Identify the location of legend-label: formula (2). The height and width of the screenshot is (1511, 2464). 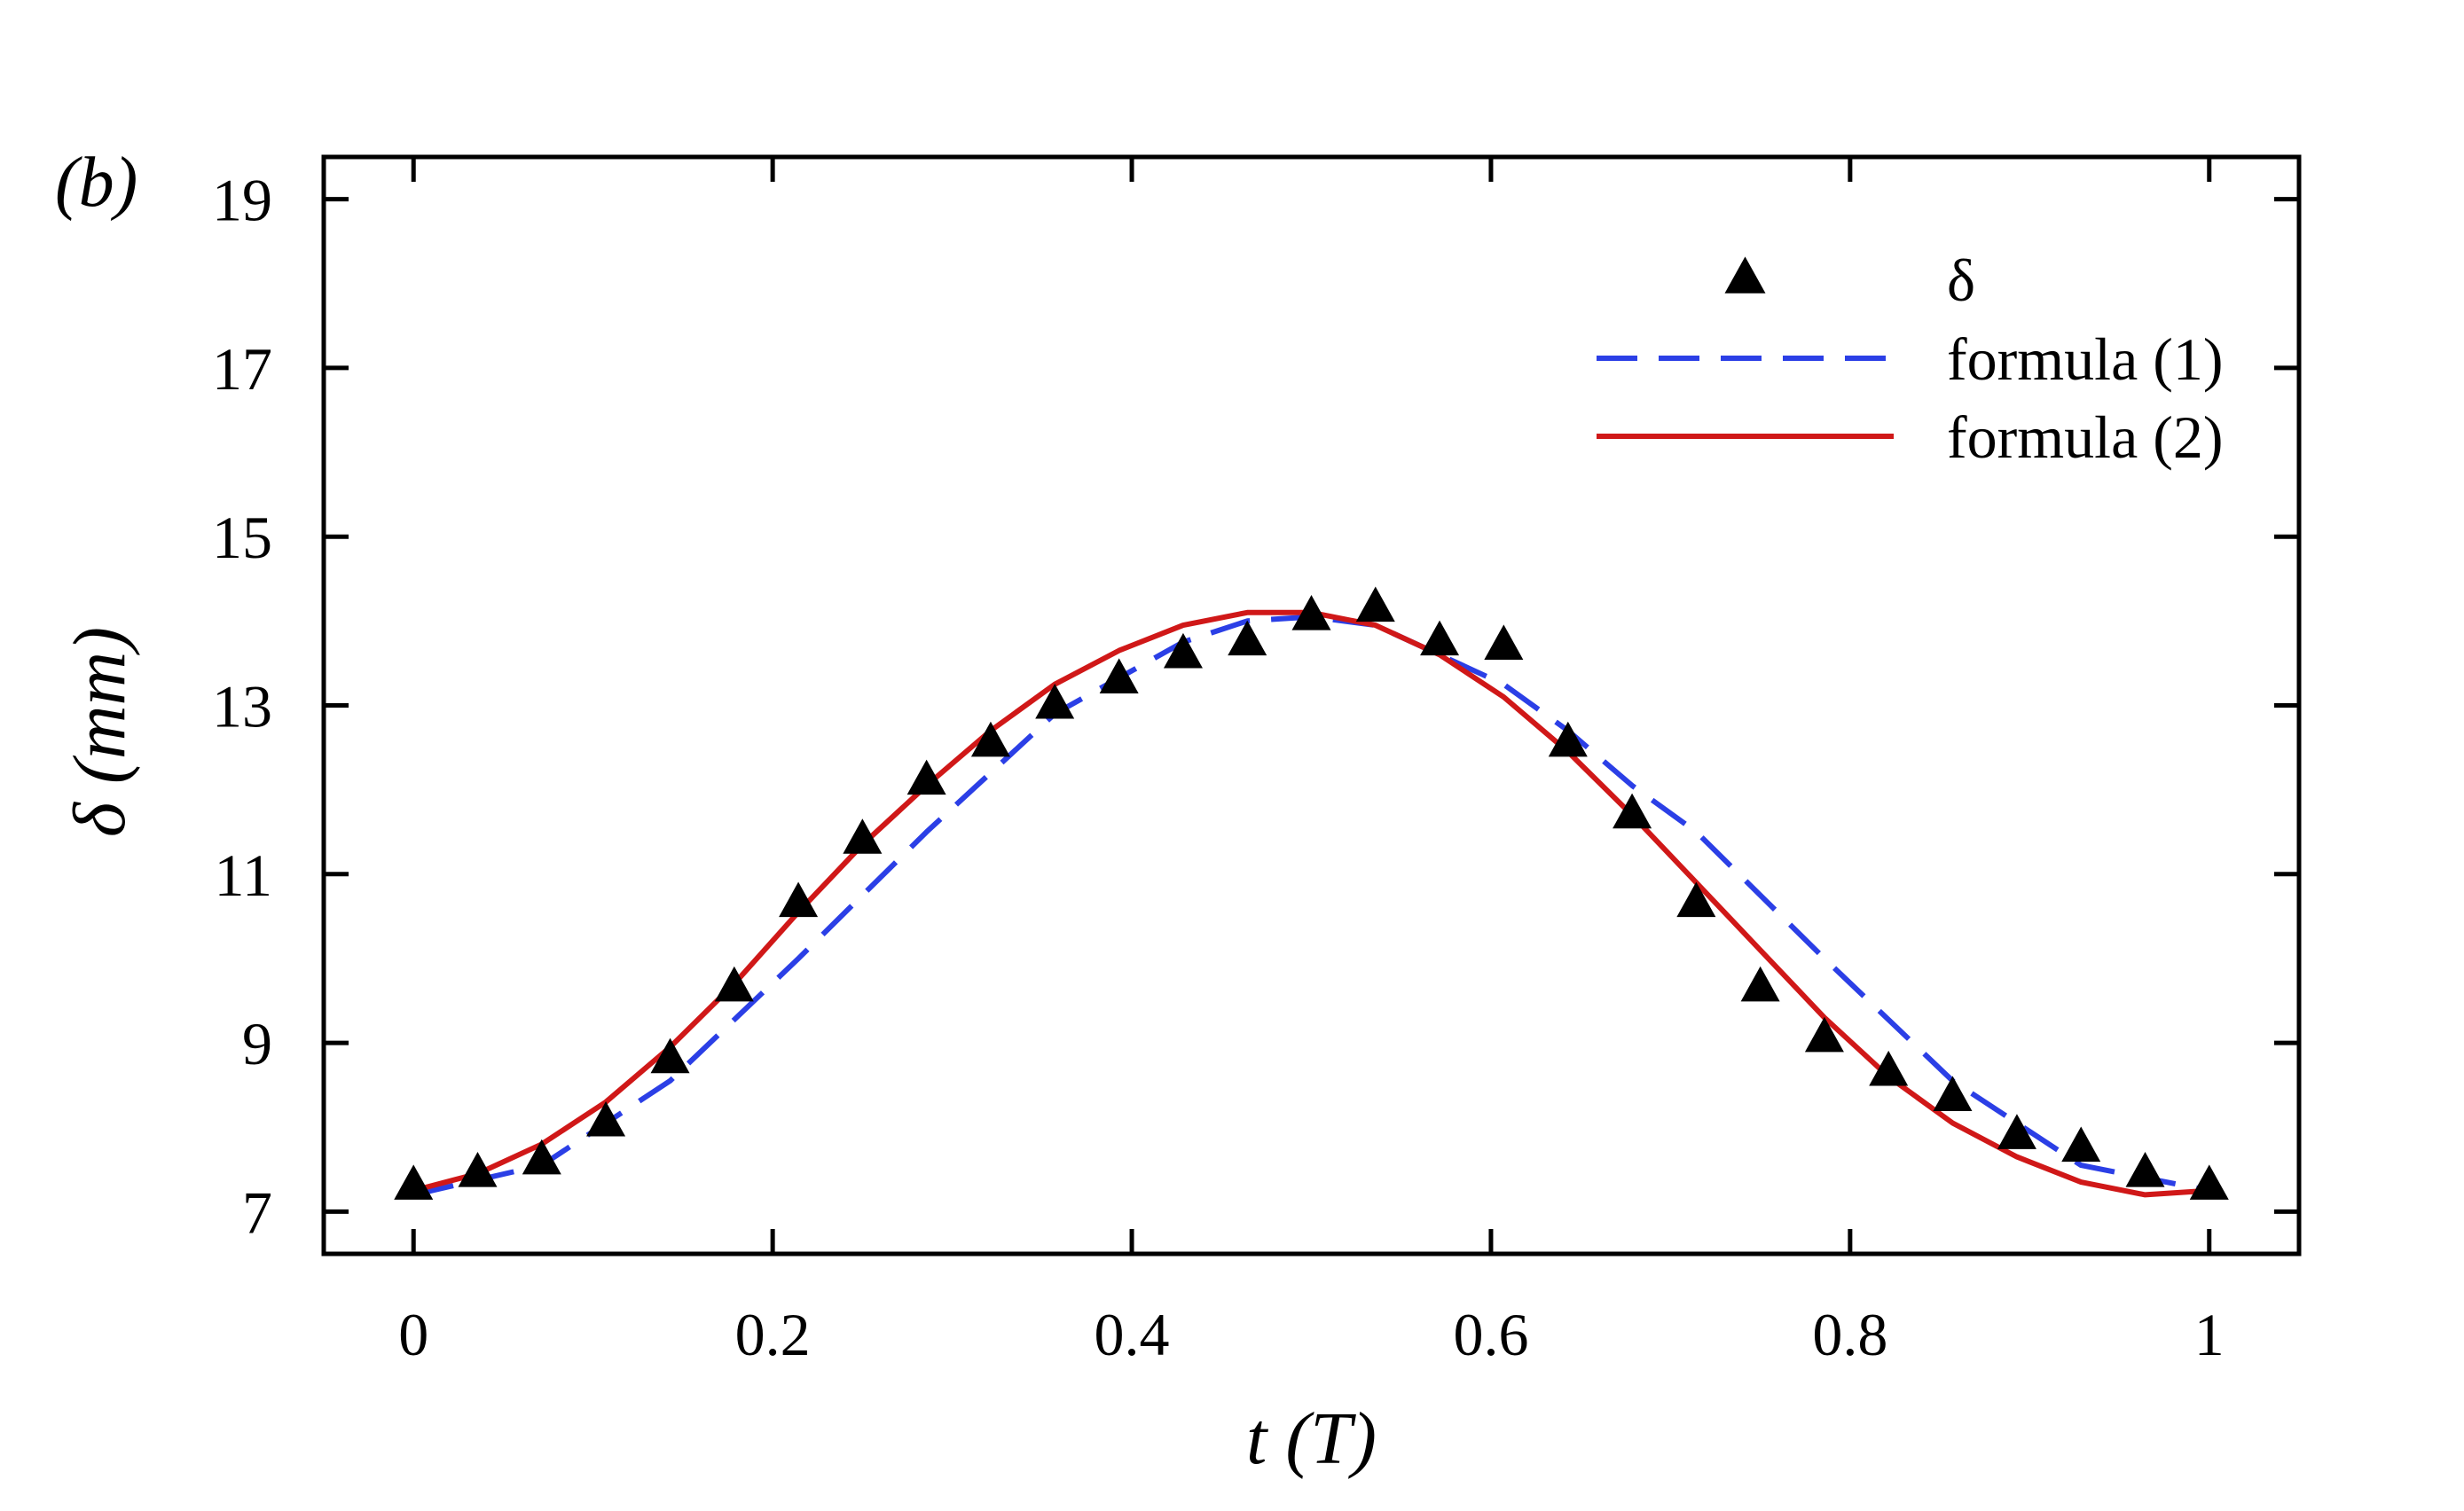
(2085, 437).